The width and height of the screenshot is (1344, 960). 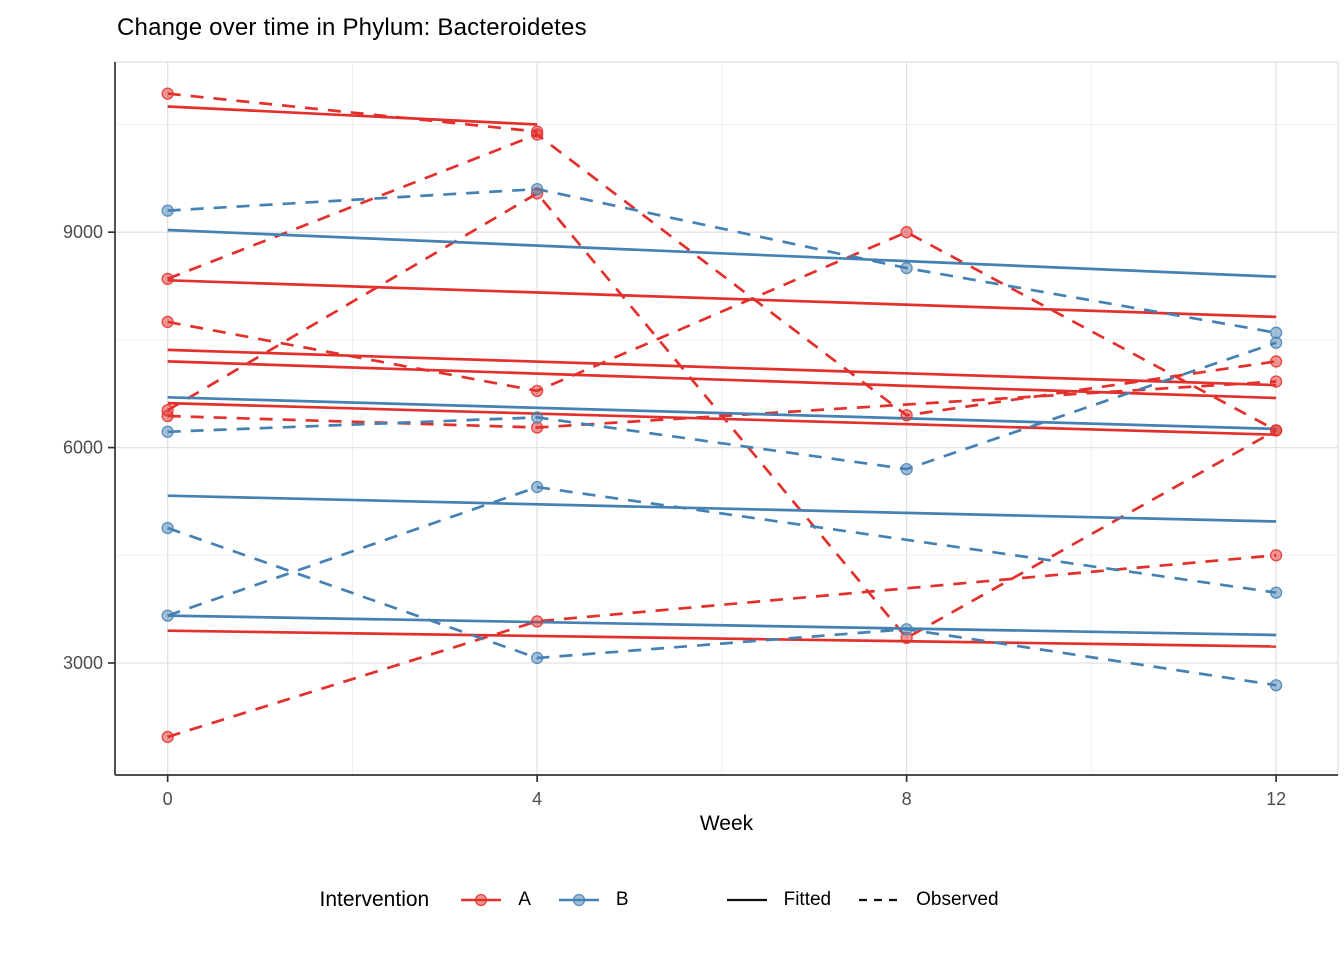 I want to click on fitted-line-A5, so click(x=722, y=638).